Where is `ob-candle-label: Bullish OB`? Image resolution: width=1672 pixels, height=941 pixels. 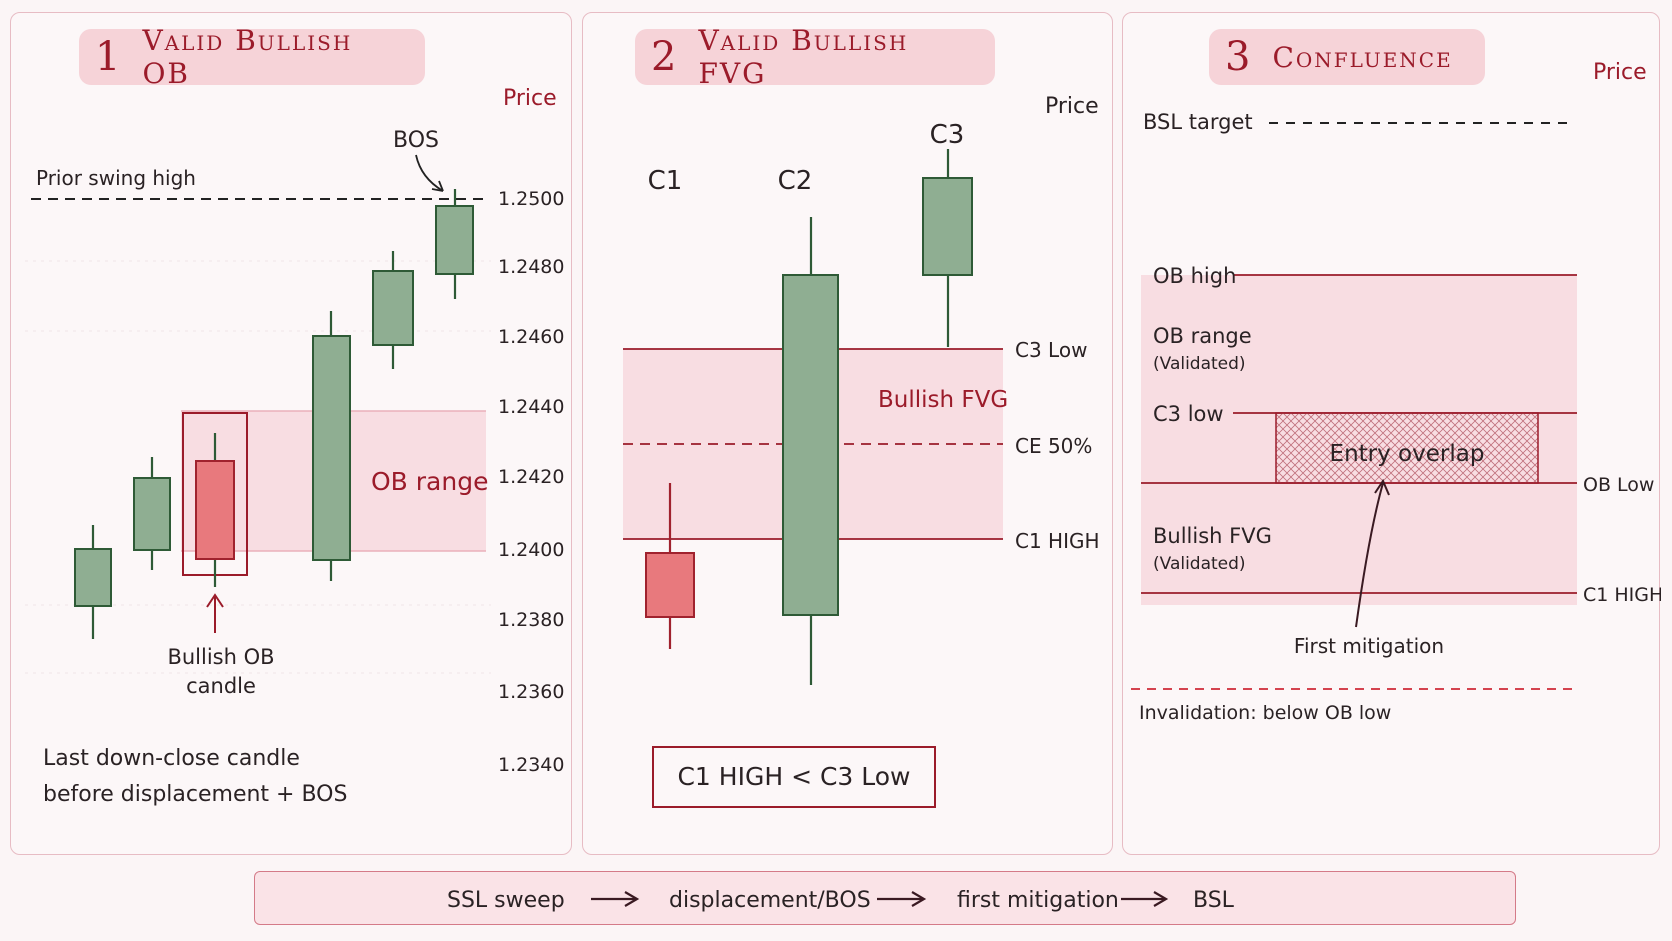
ob-candle-label: Bullish OB is located at coordinates (220, 657).